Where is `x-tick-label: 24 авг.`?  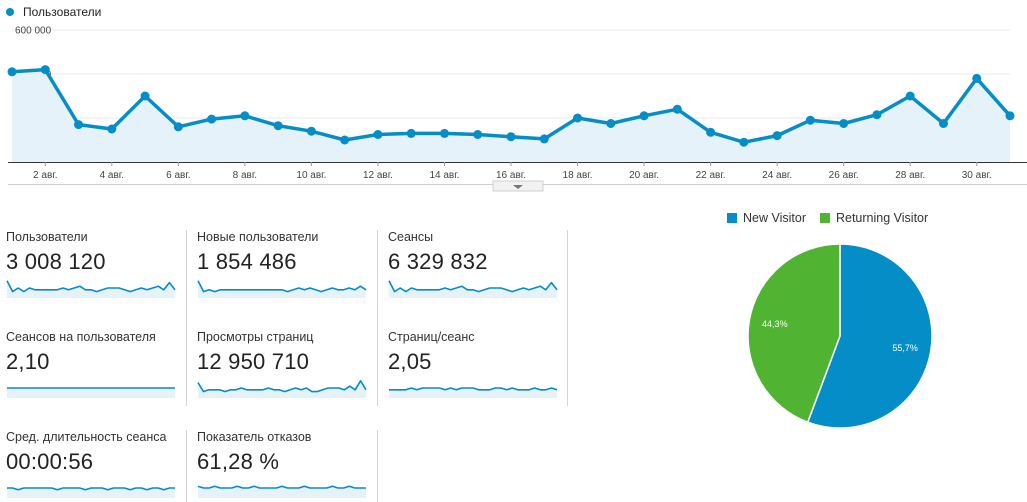
x-tick-label: 24 авг. is located at coordinates (777, 175).